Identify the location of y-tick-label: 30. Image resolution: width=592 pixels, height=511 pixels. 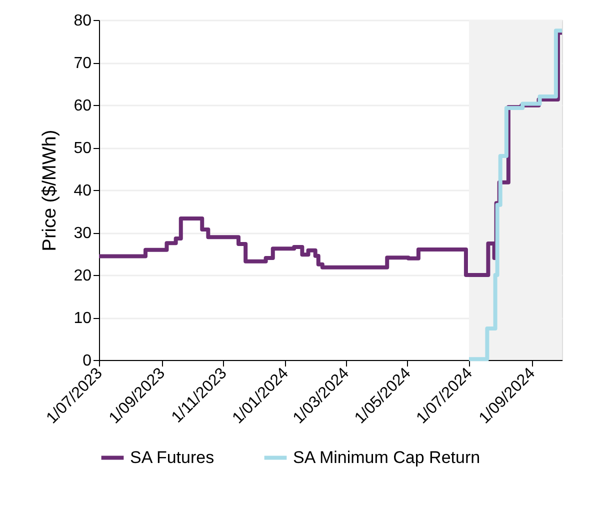
(83, 233).